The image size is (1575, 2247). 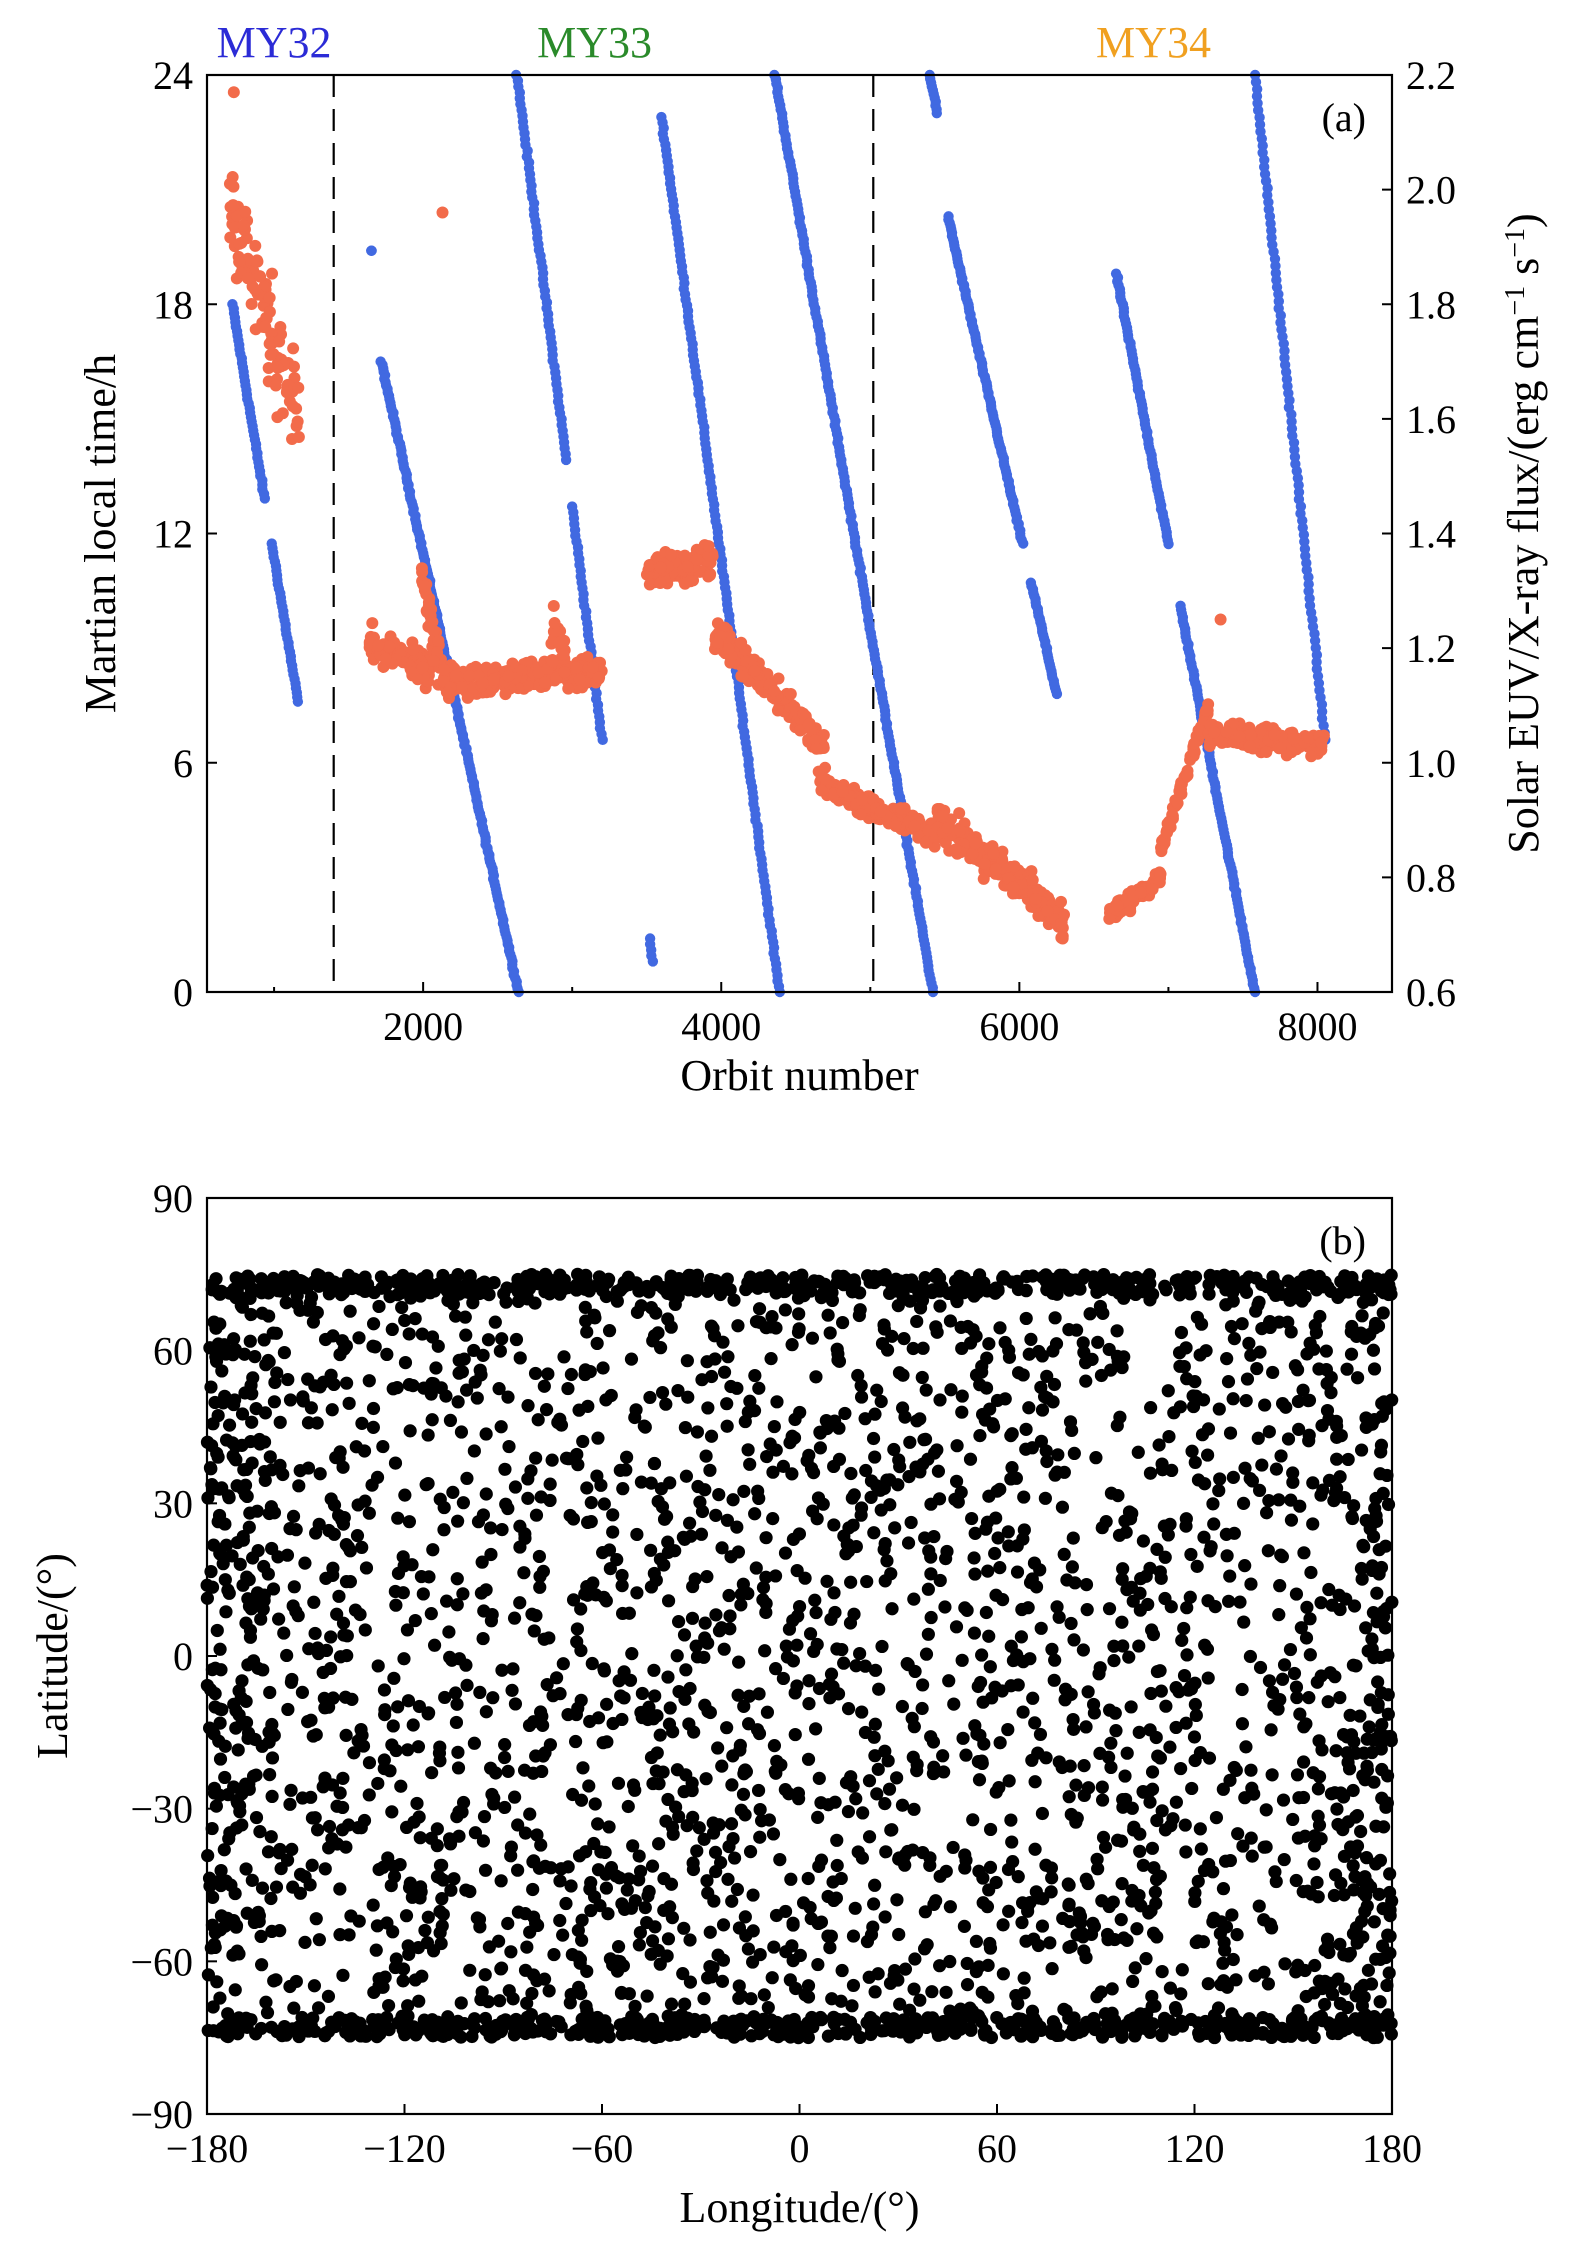 I want to click on y2-tick-label: 0.8, so click(x=1431, y=877).